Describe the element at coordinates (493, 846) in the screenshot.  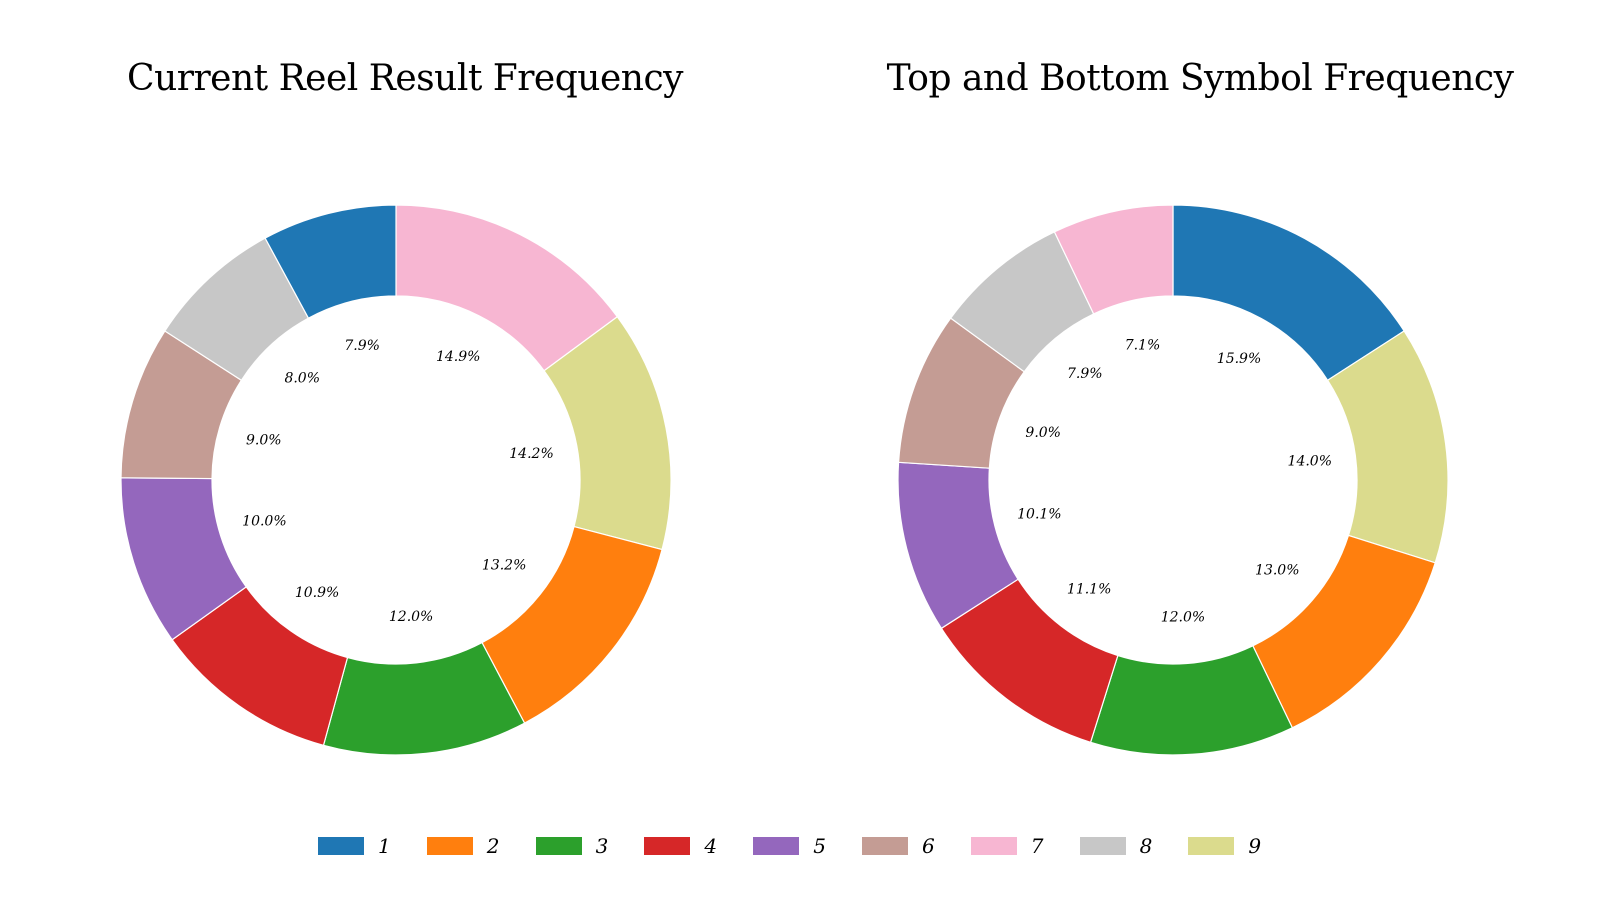
I see `legend-label: 2` at that location.